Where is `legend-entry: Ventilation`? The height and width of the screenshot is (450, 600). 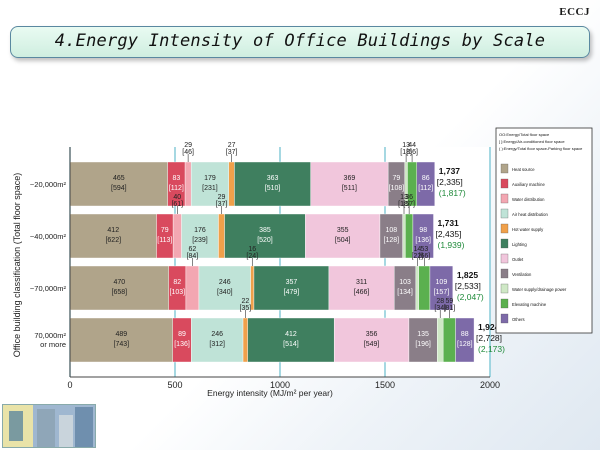 legend-entry: Ventilation is located at coordinates (522, 274).